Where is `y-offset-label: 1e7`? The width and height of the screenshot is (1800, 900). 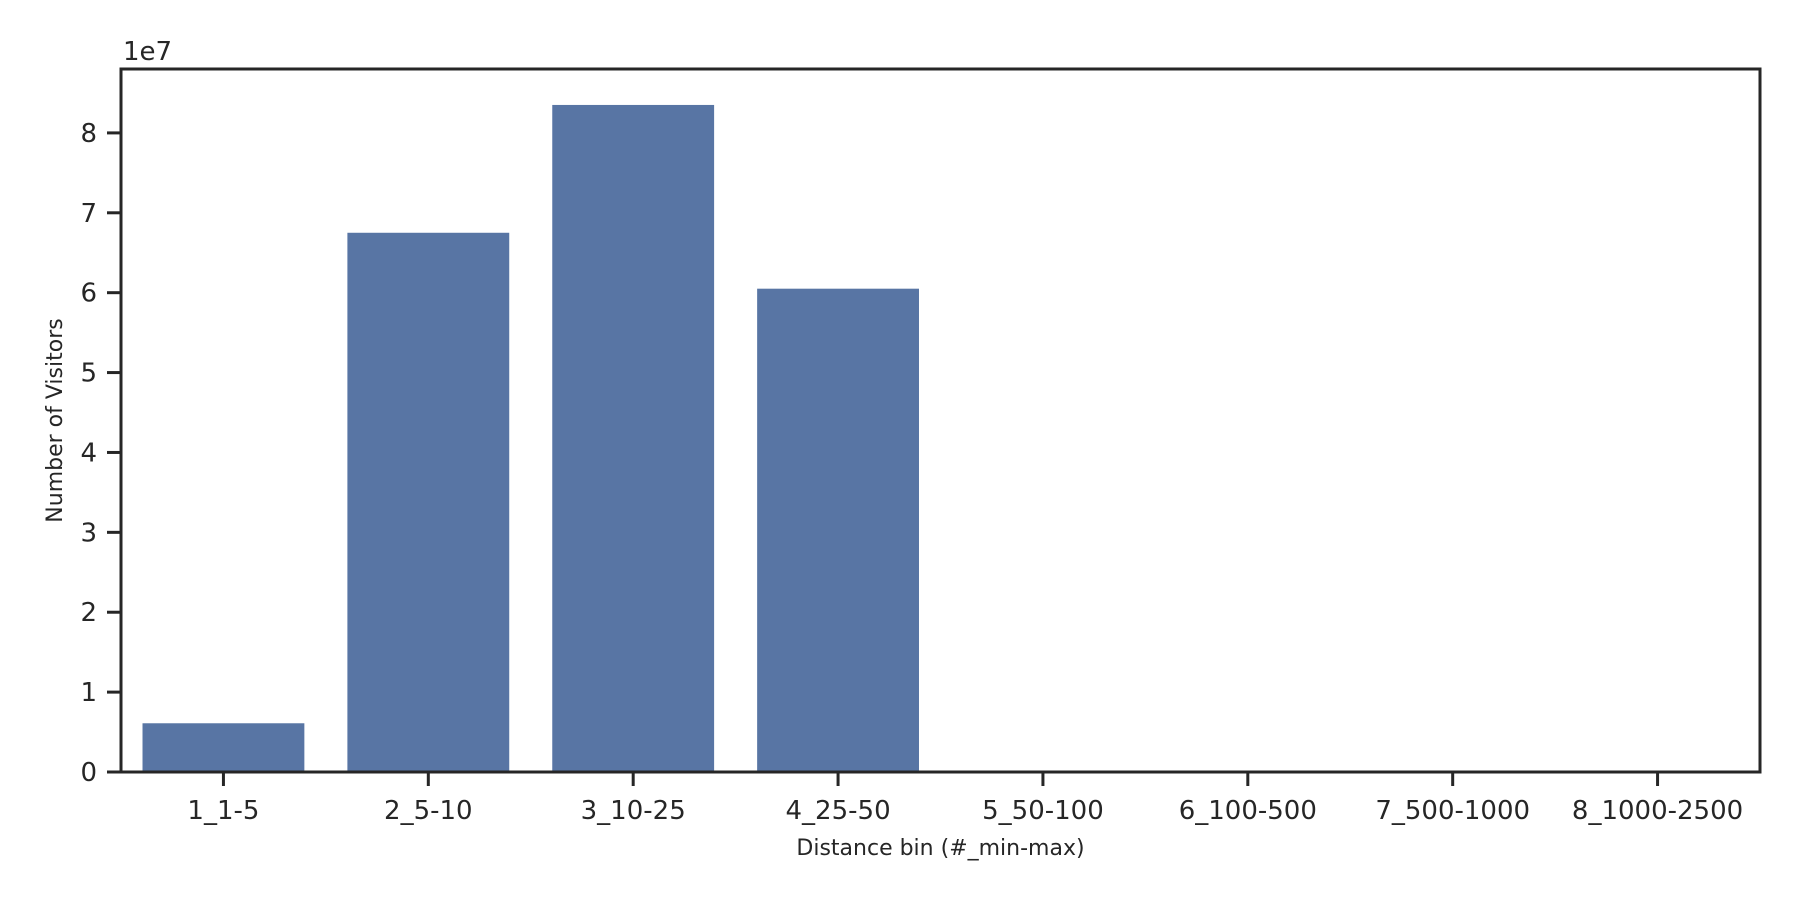
y-offset-label: 1e7 is located at coordinates (147, 52).